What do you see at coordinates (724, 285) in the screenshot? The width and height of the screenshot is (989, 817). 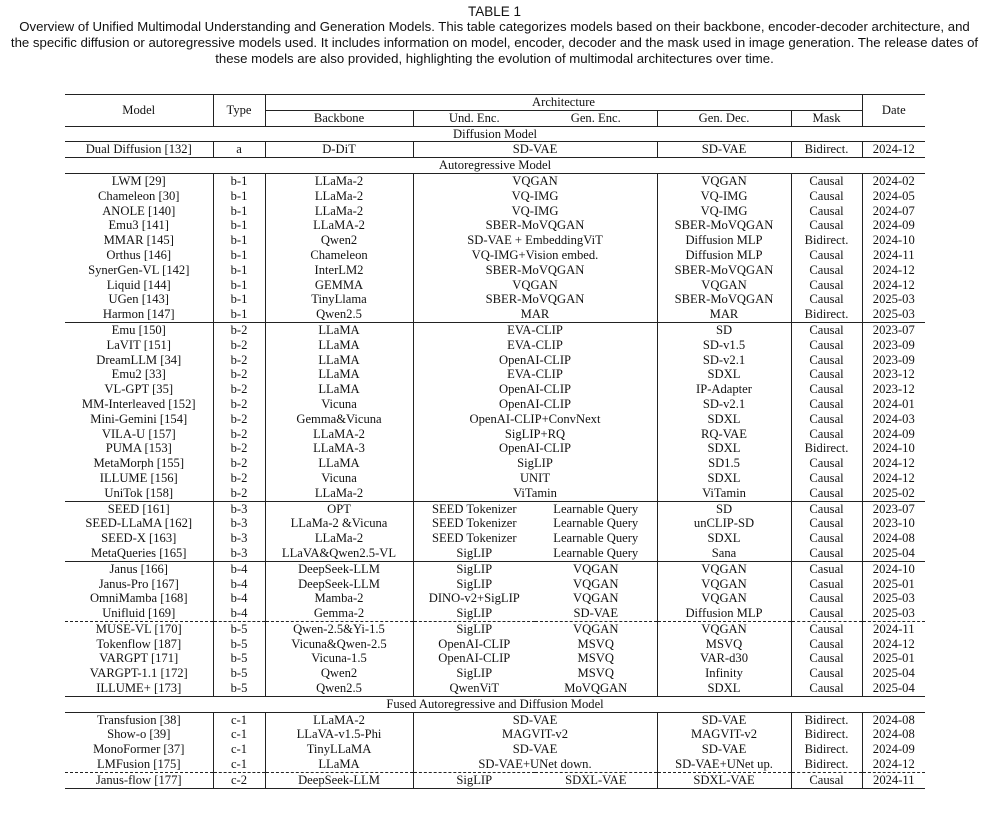 I see `gen-dec-cell: VQGAN` at bounding box center [724, 285].